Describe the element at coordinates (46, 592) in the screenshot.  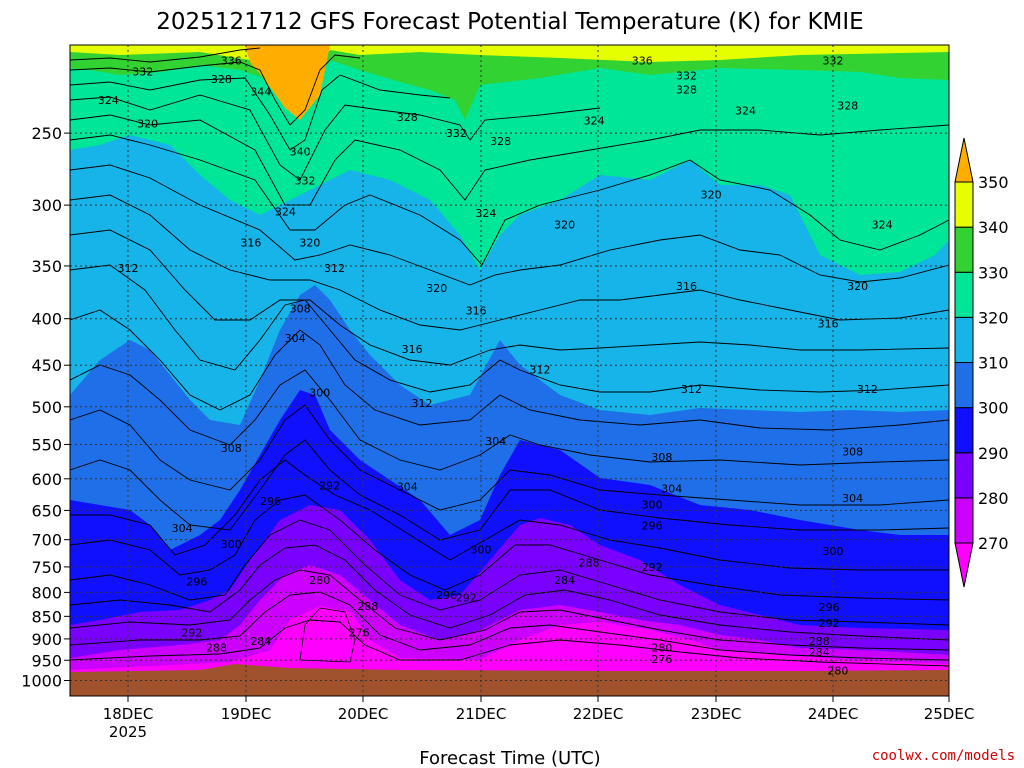
I see `y-tick-label: 800` at that location.